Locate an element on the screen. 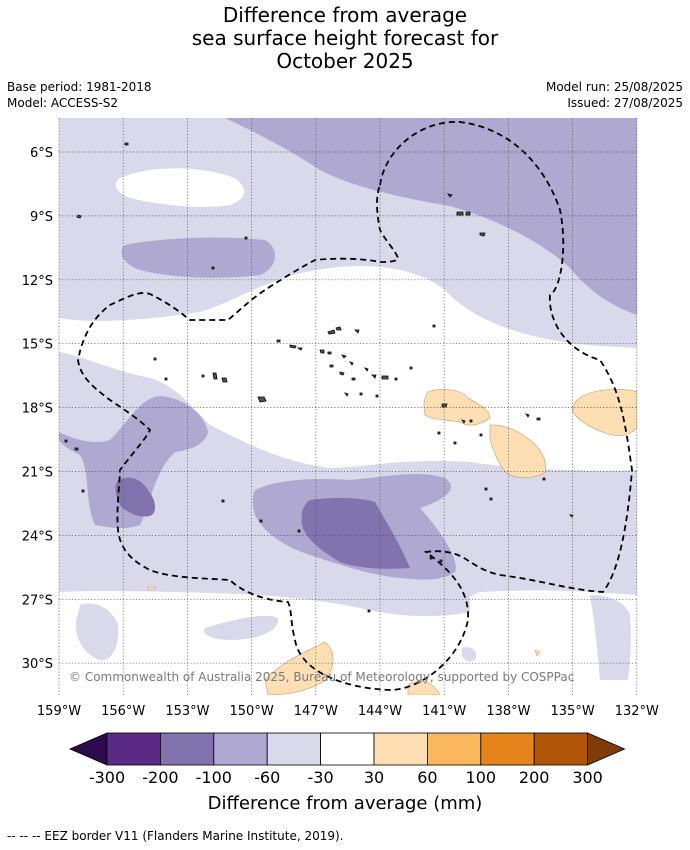 The height and width of the screenshot is (850, 690). lon-tick-label: 144°W is located at coordinates (380, 711).